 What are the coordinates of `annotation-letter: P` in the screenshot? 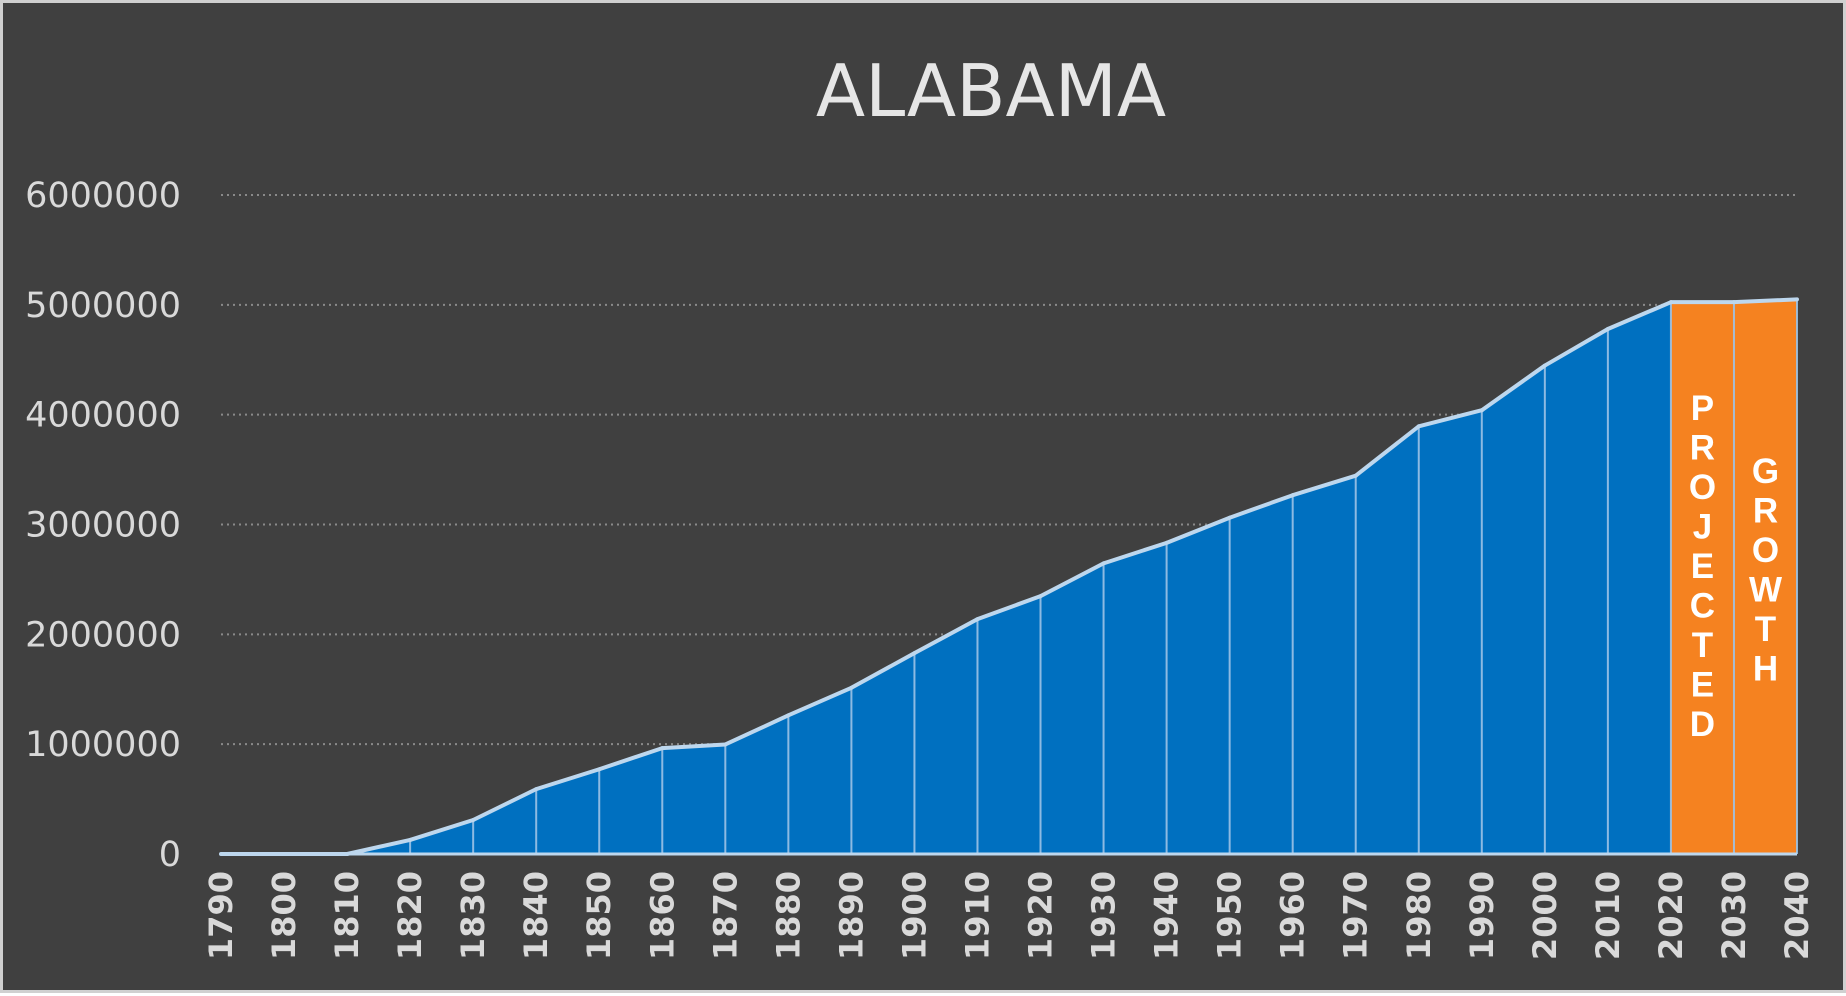 It's located at (1702, 408).